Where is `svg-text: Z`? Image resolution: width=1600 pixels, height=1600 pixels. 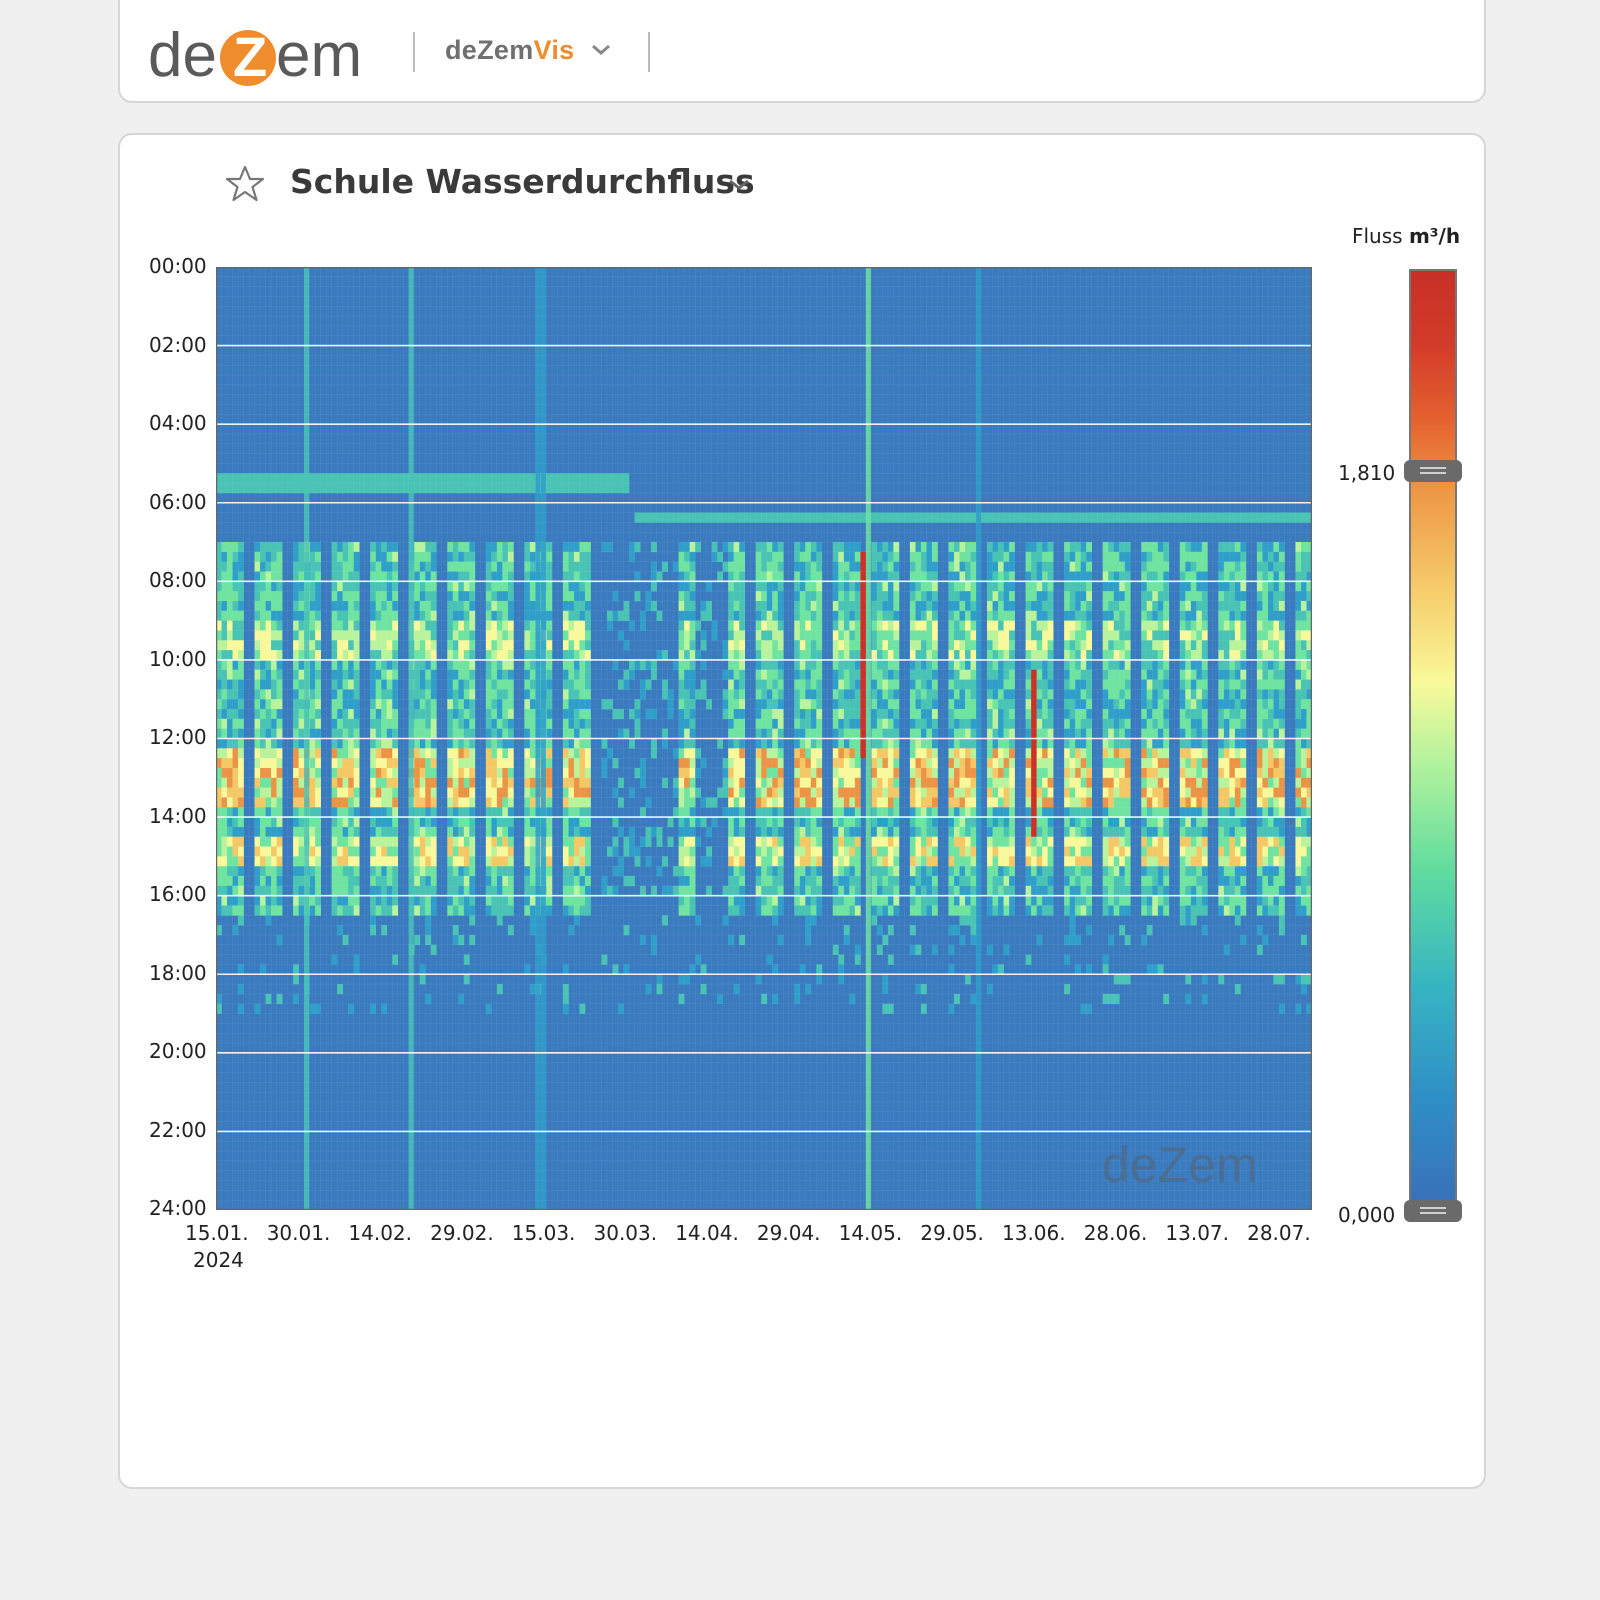 svg-text: Z is located at coordinates (250, 56).